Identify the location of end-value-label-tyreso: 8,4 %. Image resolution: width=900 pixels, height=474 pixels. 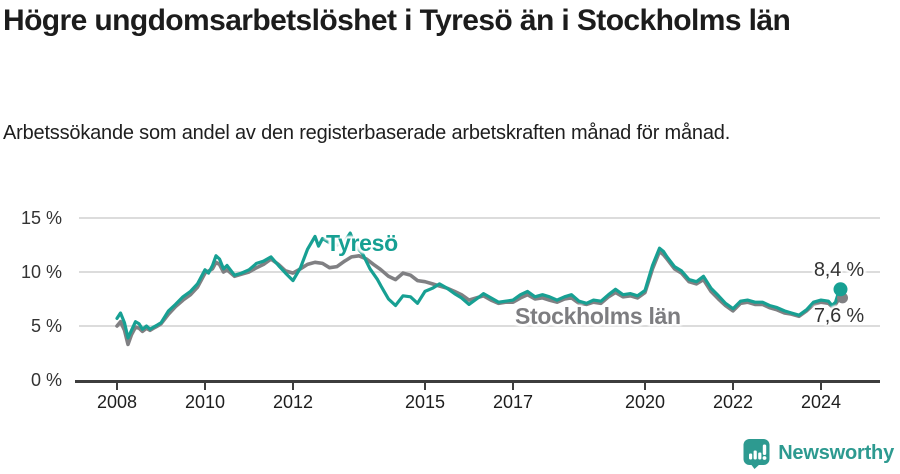
(838, 270).